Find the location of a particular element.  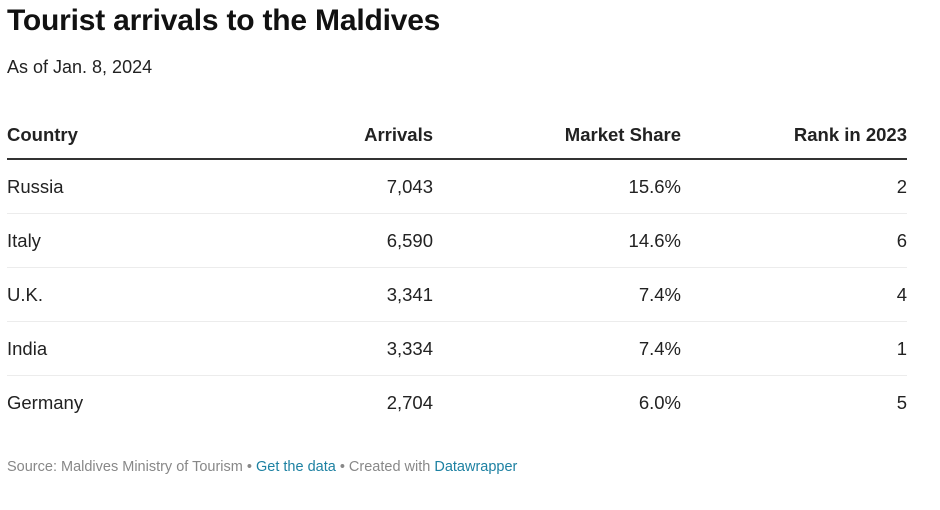

table-row: India 3,334 7.4% 1 is located at coordinates (457, 348).